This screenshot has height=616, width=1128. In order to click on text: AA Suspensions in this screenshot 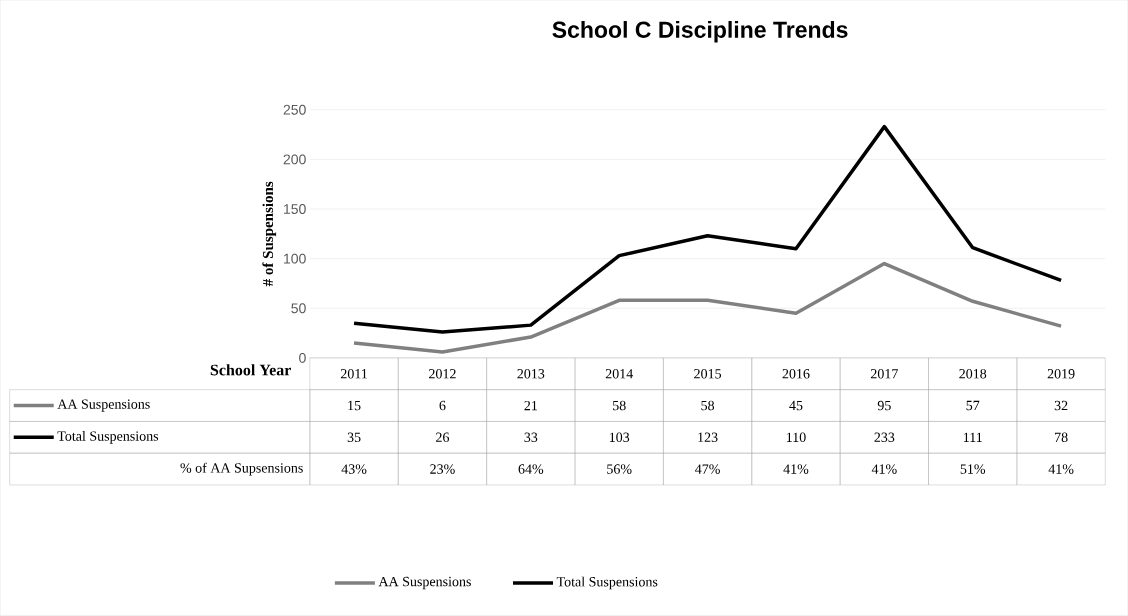, I will do `click(424, 583)`.